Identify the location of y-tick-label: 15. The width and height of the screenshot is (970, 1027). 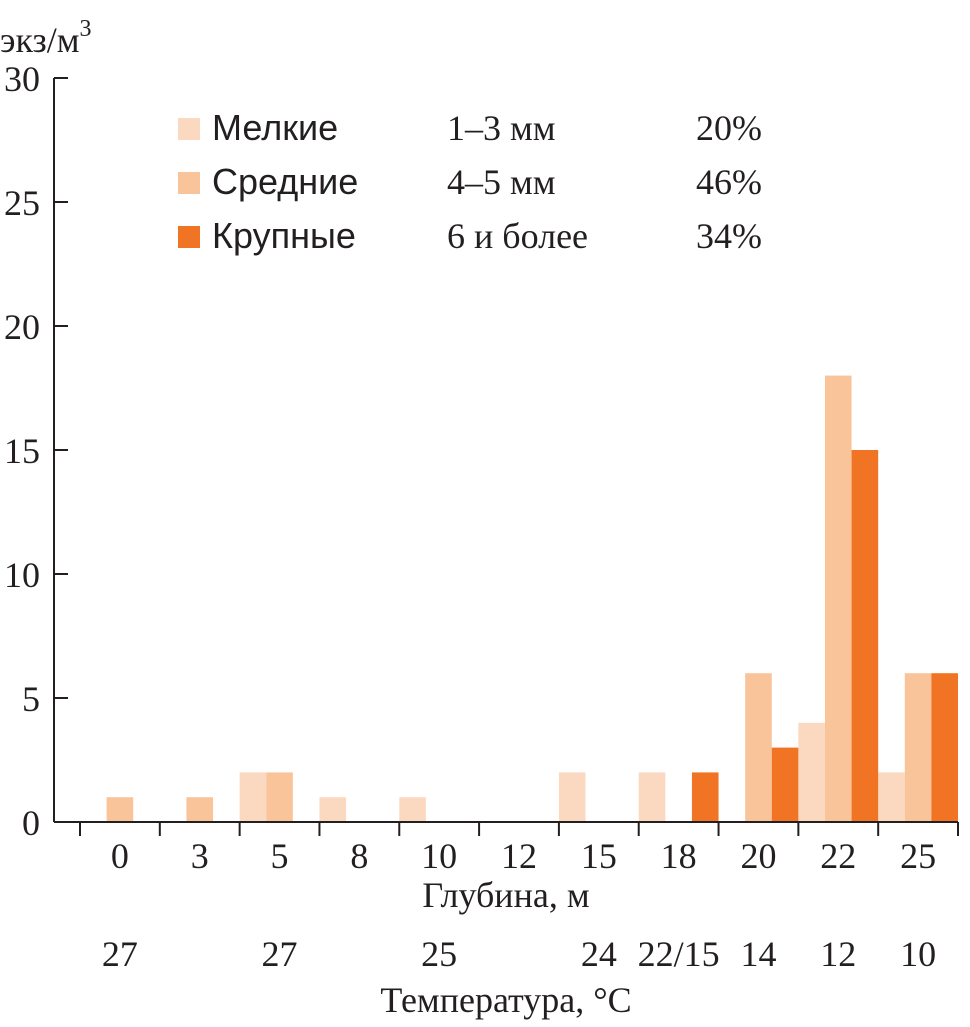
(22, 451).